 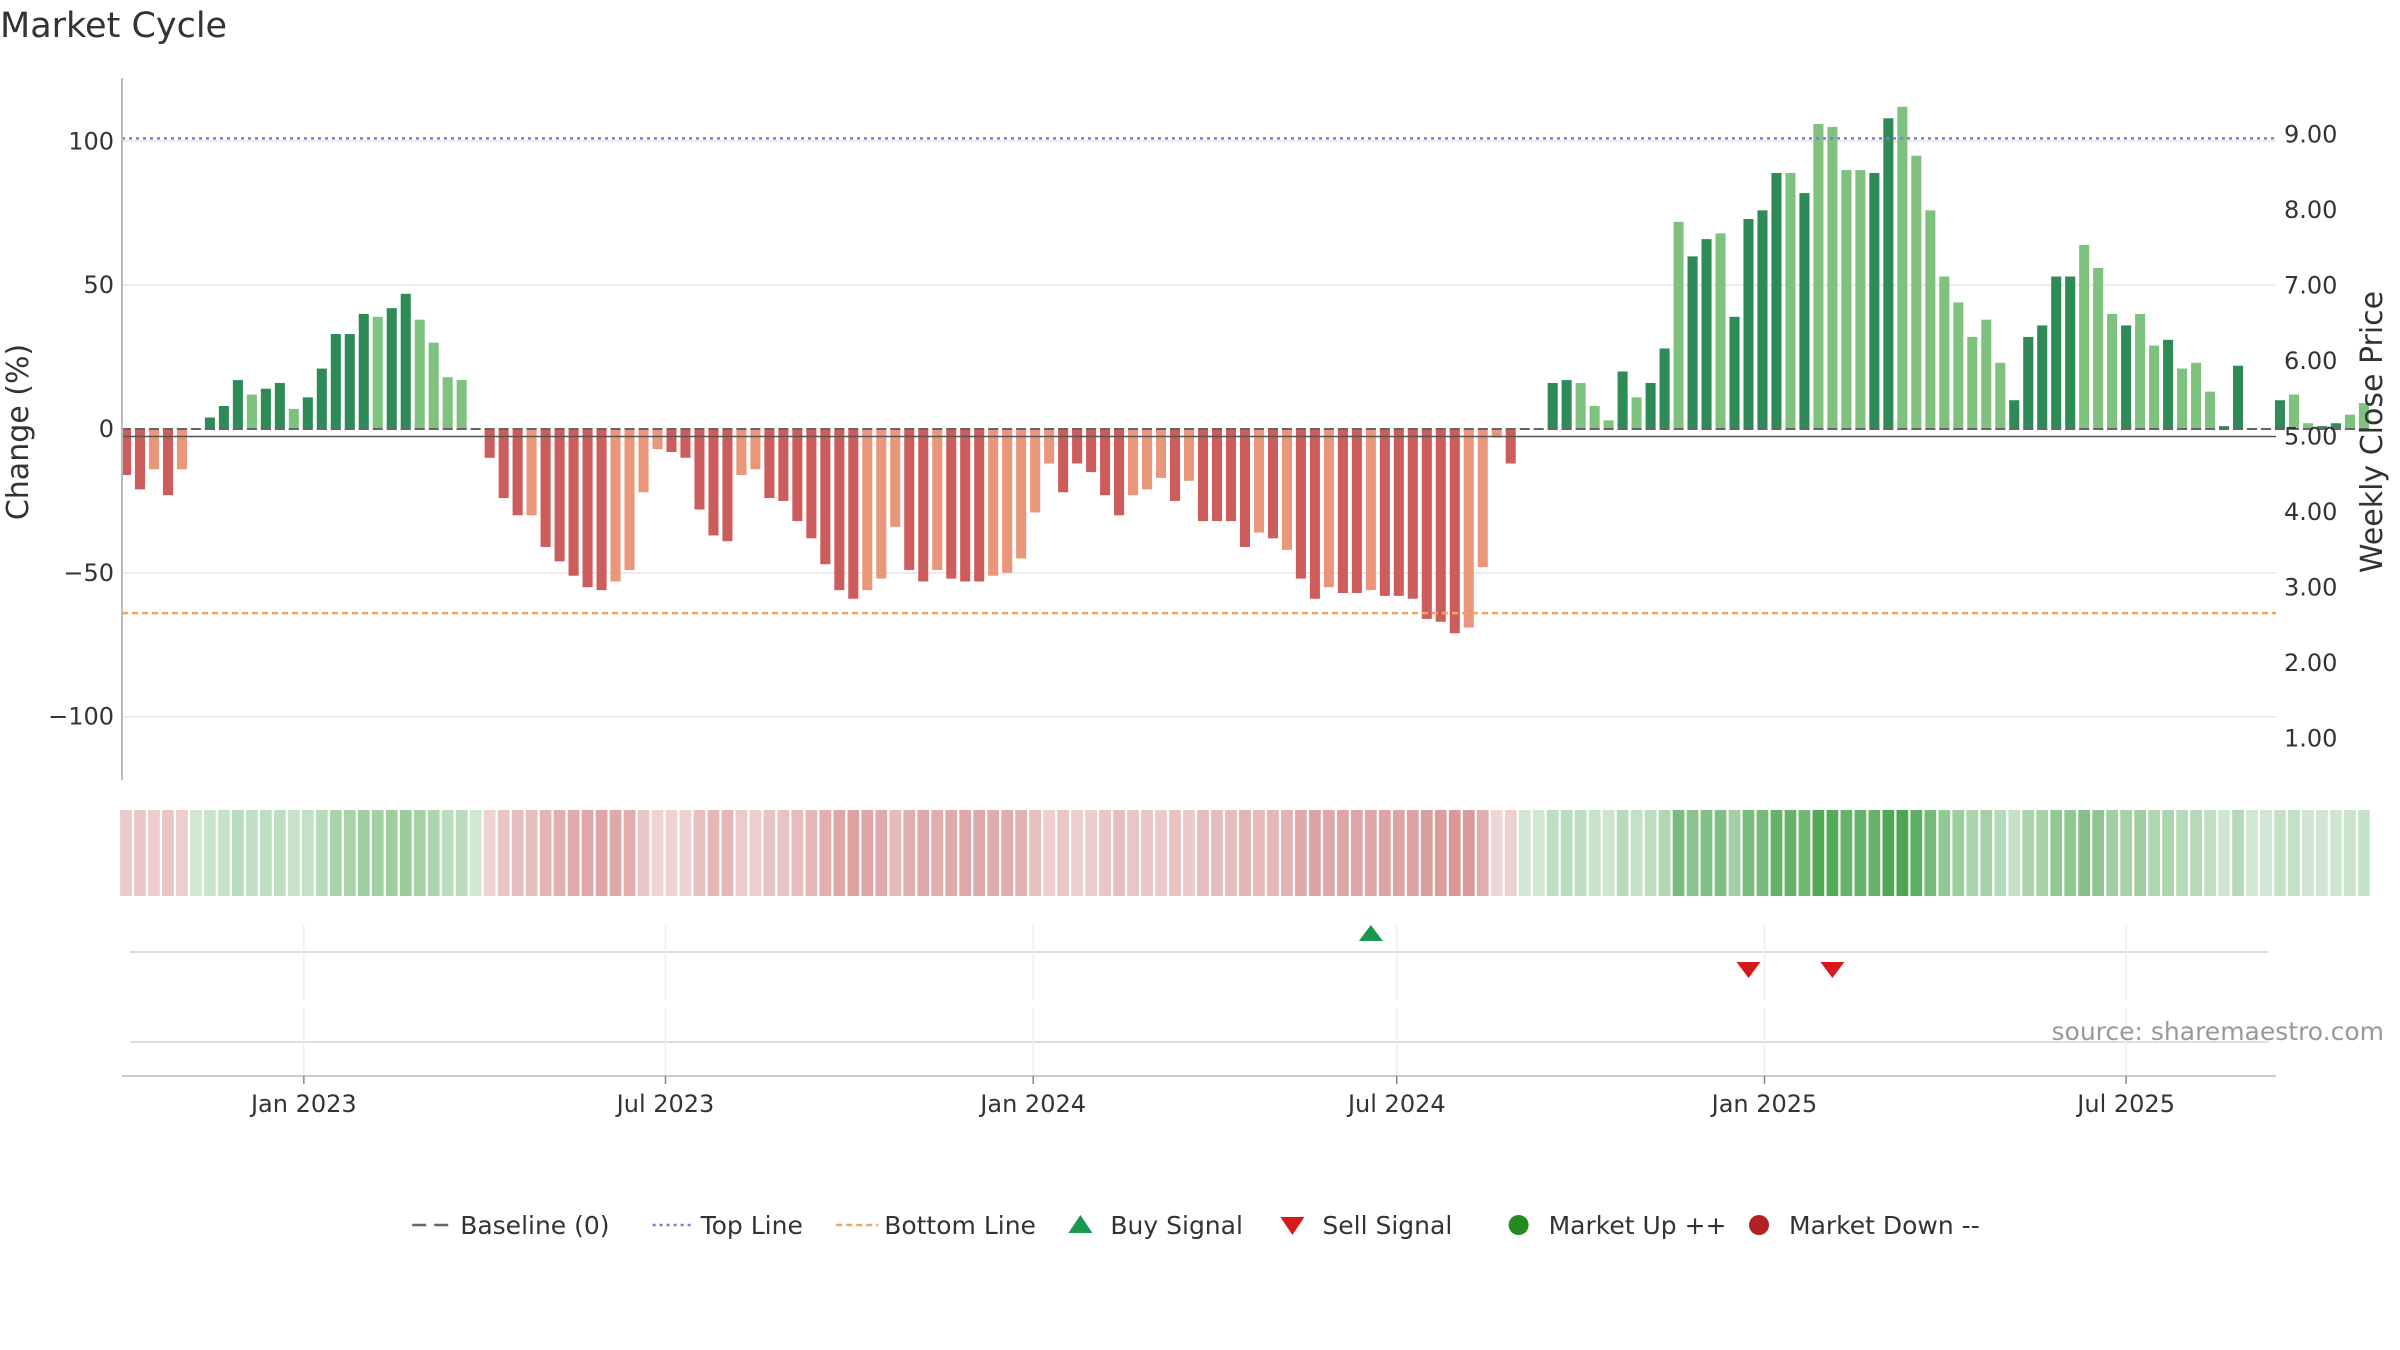 I want to click on legend-label: Bottom Line, so click(x=960, y=1225).